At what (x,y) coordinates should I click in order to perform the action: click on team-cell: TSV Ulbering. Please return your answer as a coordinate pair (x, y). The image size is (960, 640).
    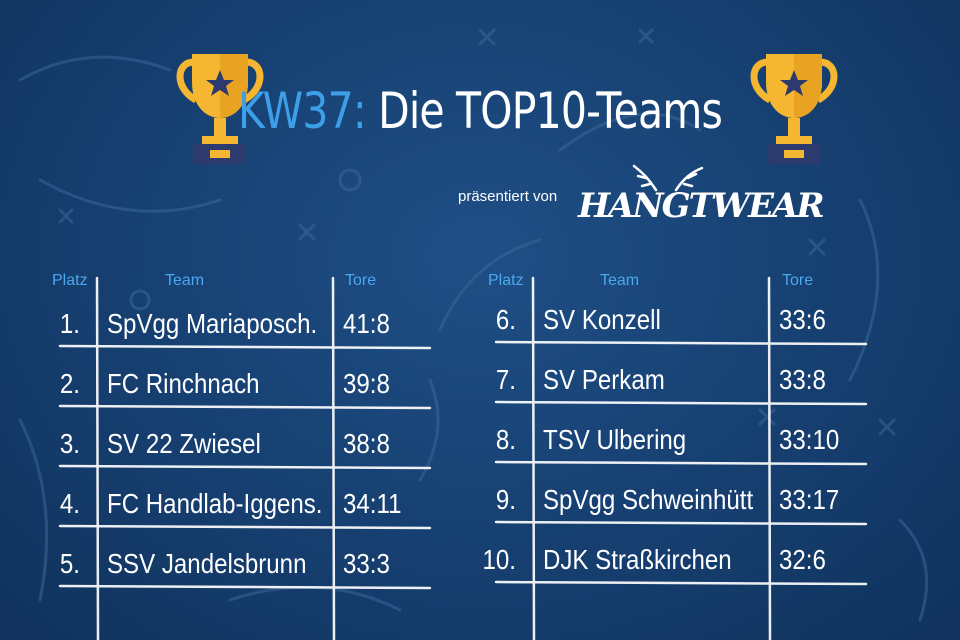
    Looking at the image, I should click on (615, 439).